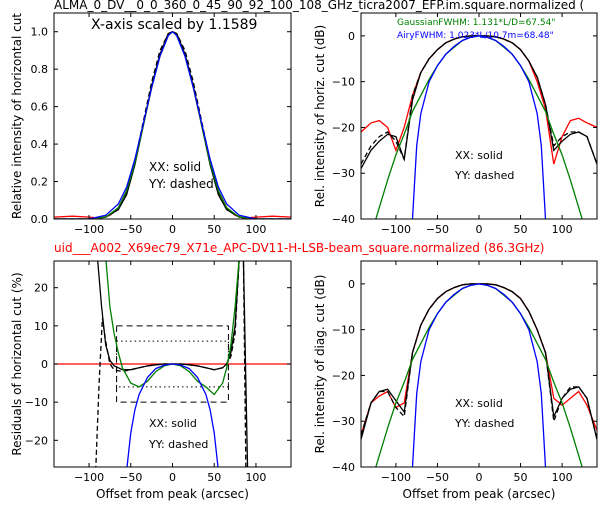 The width and height of the screenshot is (607, 511). What do you see at coordinates (476, 23) in the screenshot?
I see `annotation-text: GaussianFWHM: 1.131*L/D=67.54"` at bounding box center [476, 23].